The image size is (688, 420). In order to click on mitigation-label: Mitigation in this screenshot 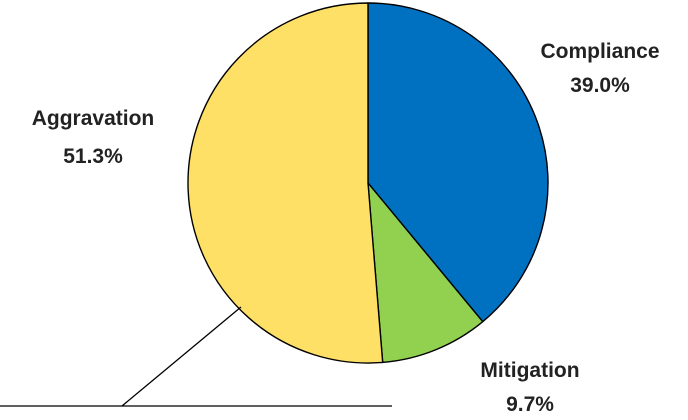, I will do `click(529, 370)`.